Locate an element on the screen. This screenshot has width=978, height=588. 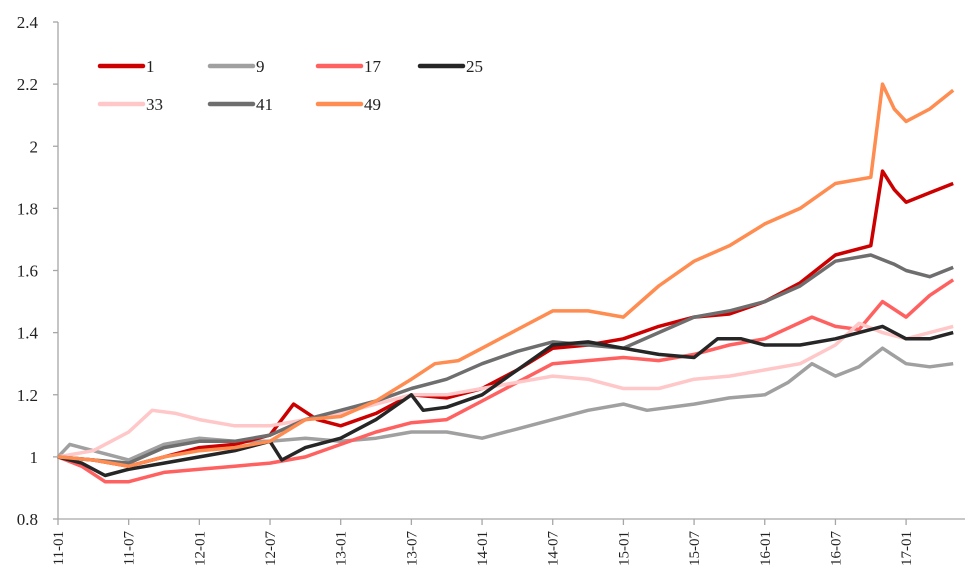
y-tick-label: 1.8 is located at coordinates (27, 208).